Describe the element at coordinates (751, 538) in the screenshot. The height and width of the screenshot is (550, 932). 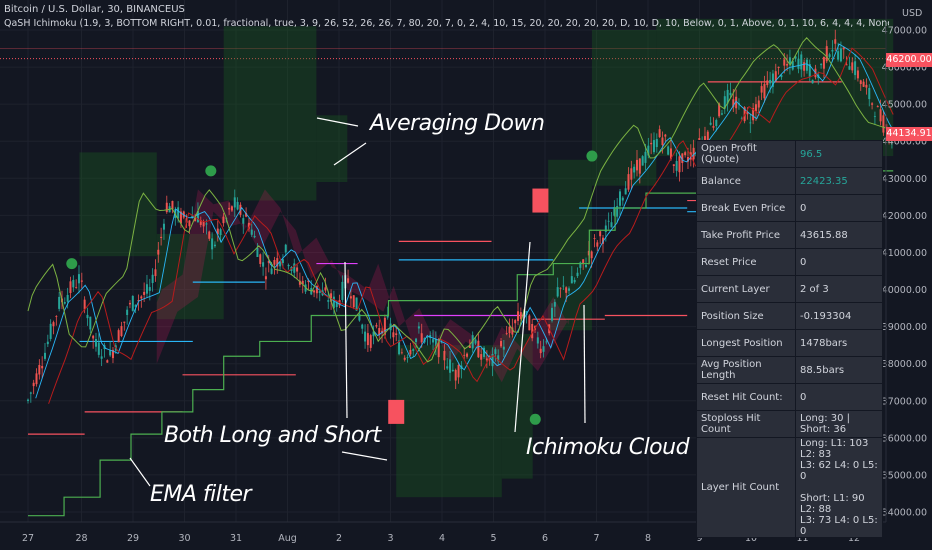
I see `x-tick-label: 10` at that location.